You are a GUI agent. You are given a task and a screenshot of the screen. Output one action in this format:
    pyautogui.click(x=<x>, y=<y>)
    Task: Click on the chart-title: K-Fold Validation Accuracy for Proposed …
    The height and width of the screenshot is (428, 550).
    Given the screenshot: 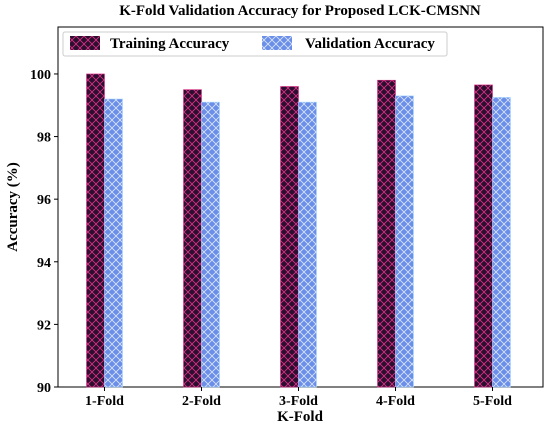 What is the action you would take?
    pyautogui.click(x=300, y=11)
    